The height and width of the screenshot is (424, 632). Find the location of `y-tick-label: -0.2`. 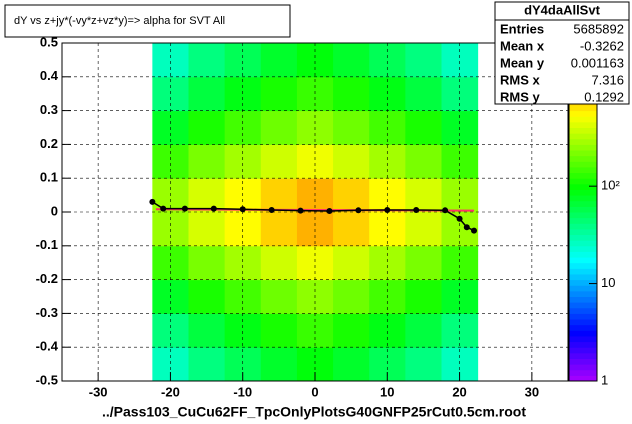

y-tick-label: -0.2 is located at coordinates (47, 278).